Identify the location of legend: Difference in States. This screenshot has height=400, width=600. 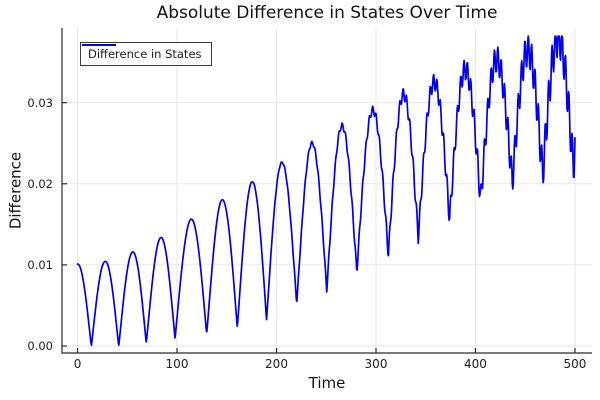
(146, 54).